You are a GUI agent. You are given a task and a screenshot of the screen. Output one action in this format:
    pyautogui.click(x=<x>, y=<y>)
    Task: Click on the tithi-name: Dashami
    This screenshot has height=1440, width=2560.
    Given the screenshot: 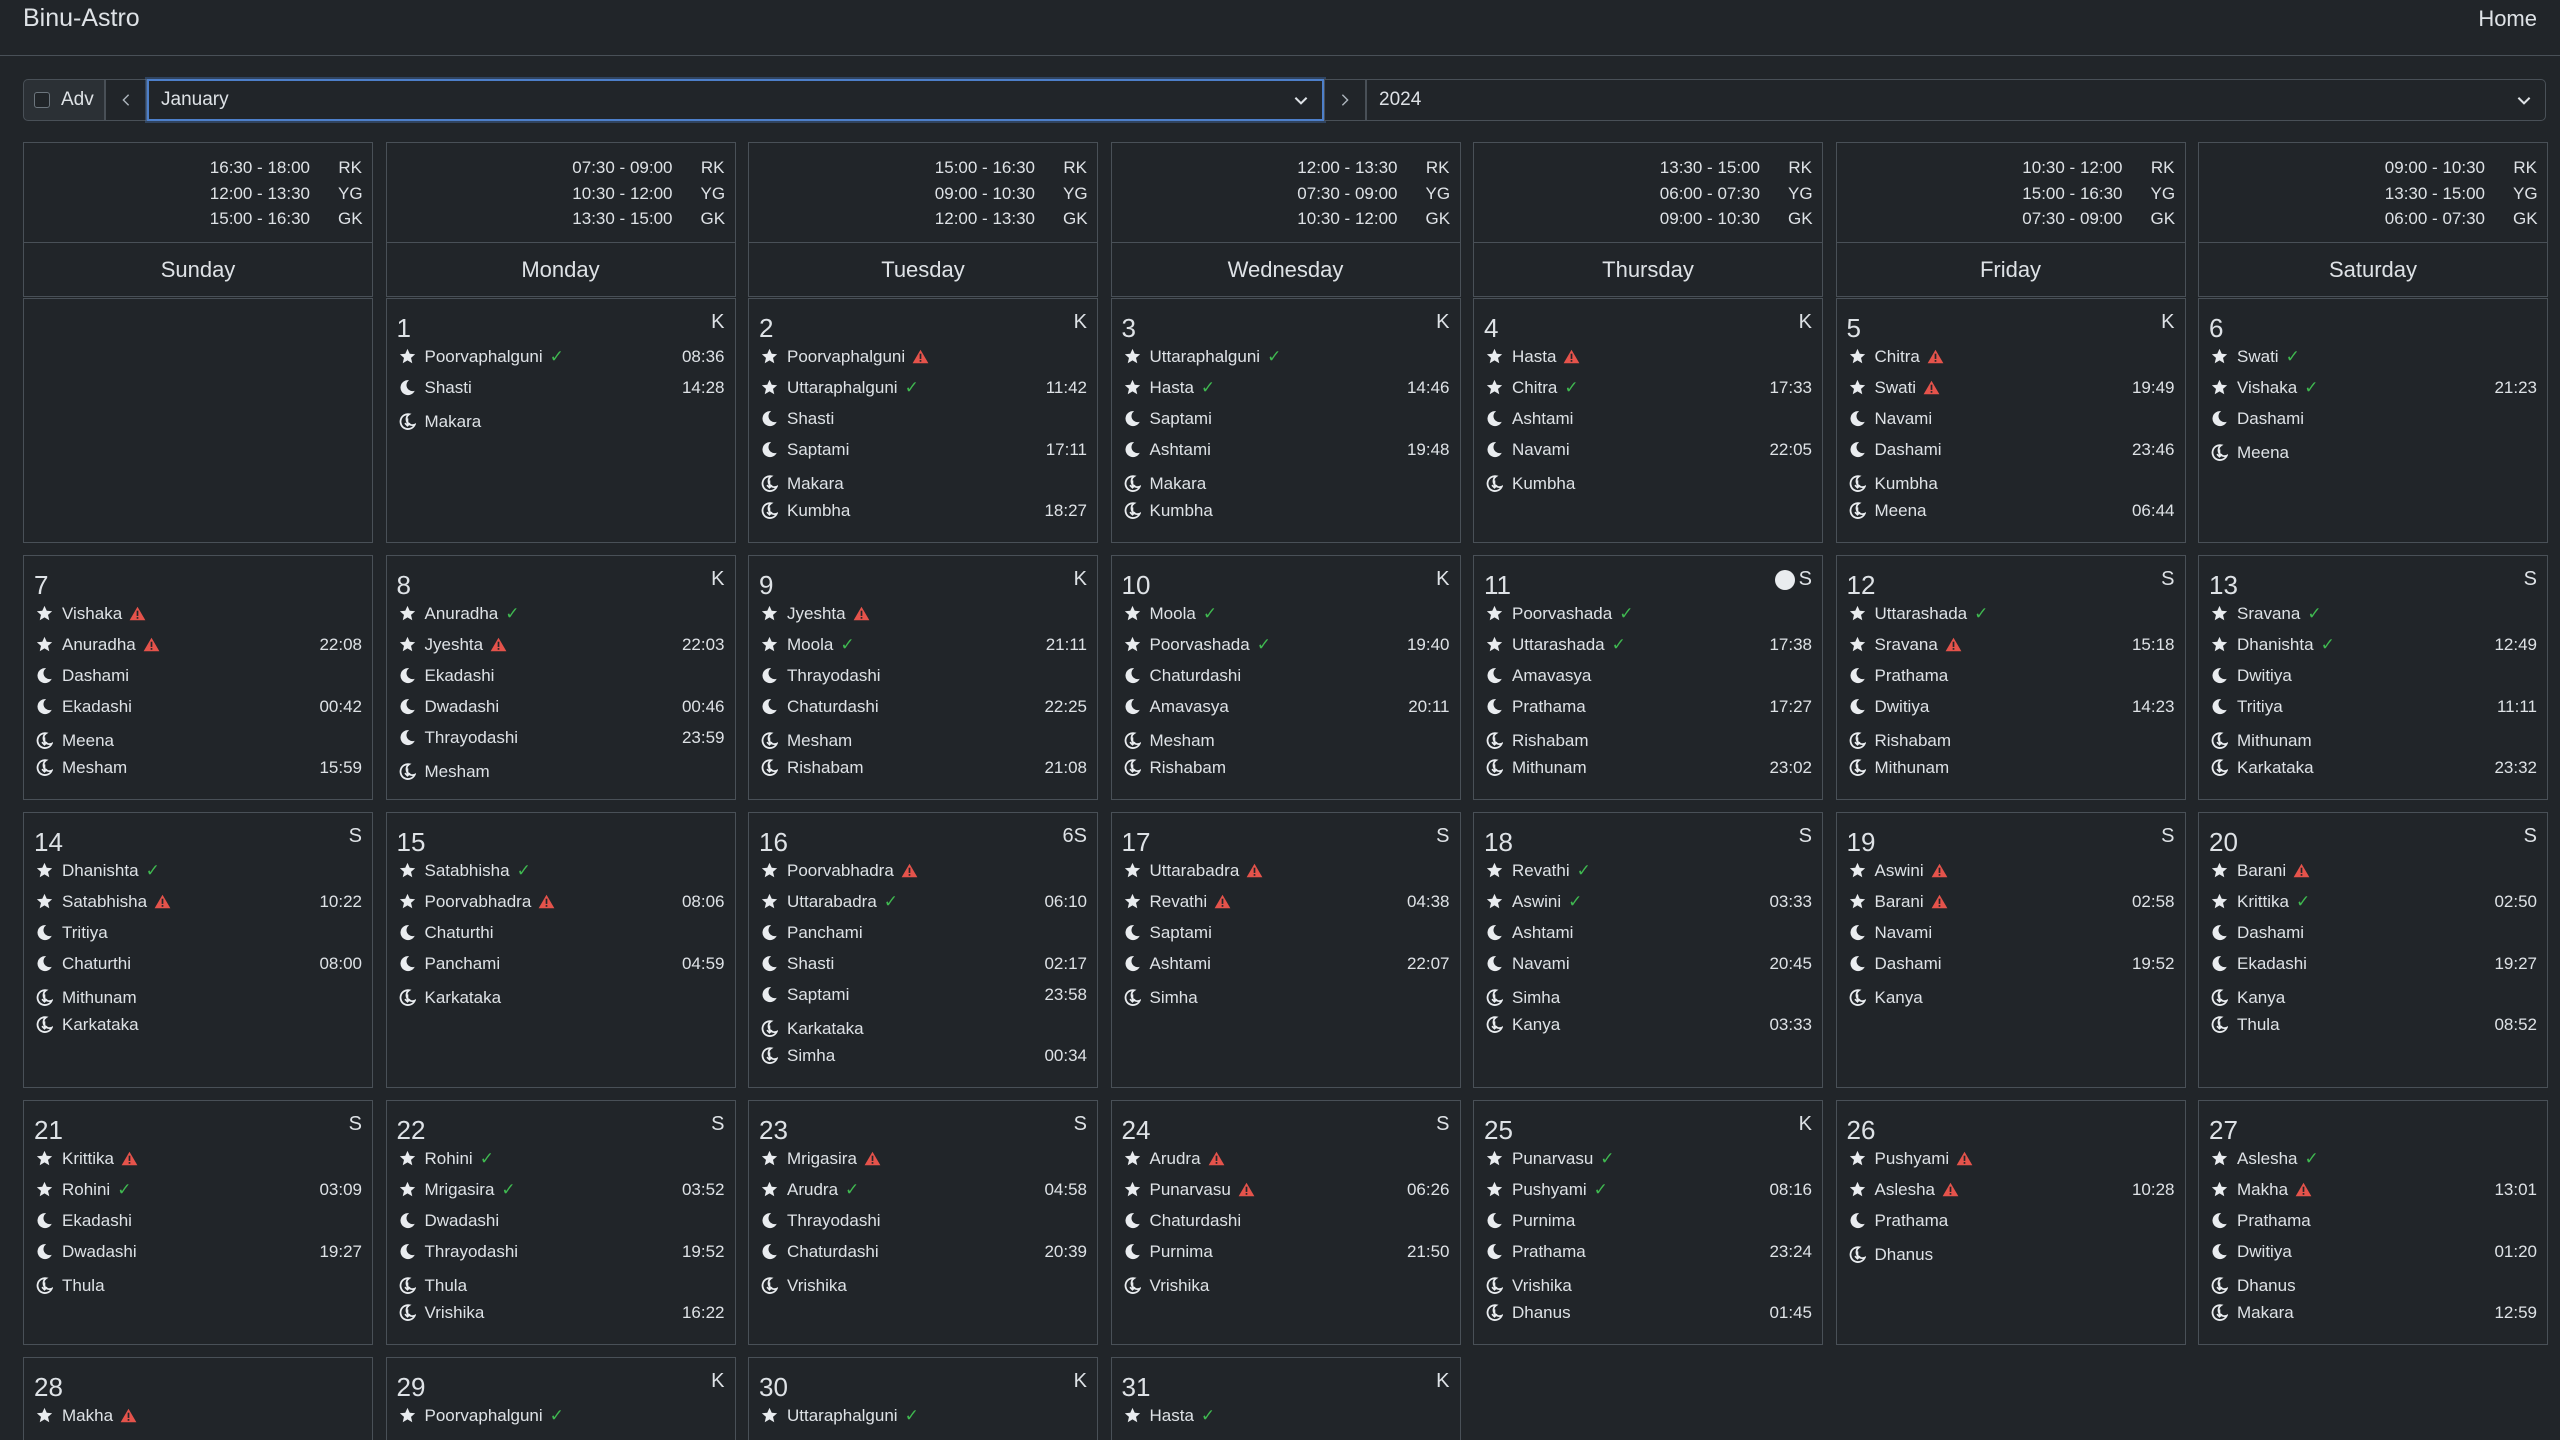 What is the action you would take?
    pyautogui.click(x=96, y=675)
    